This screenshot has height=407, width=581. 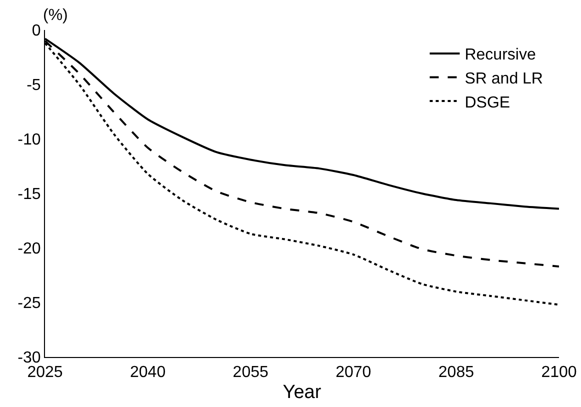 I want to click on y-tick-label: -15, so click(x=29, y=195).